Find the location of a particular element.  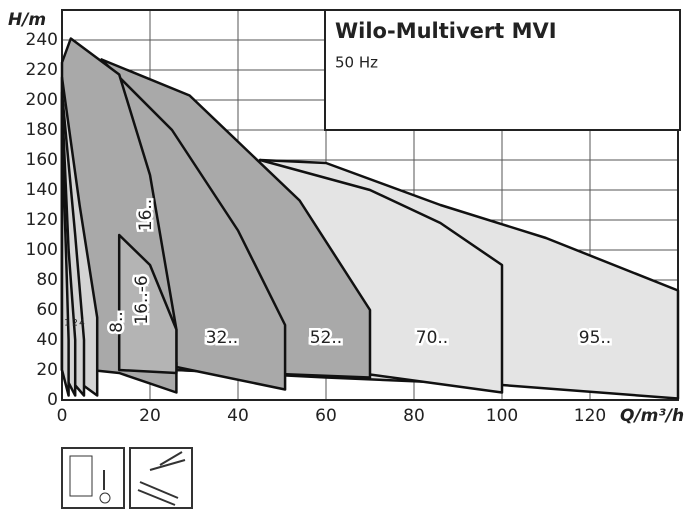

x-tick-label: 40 is located at coordinates (238, 416).